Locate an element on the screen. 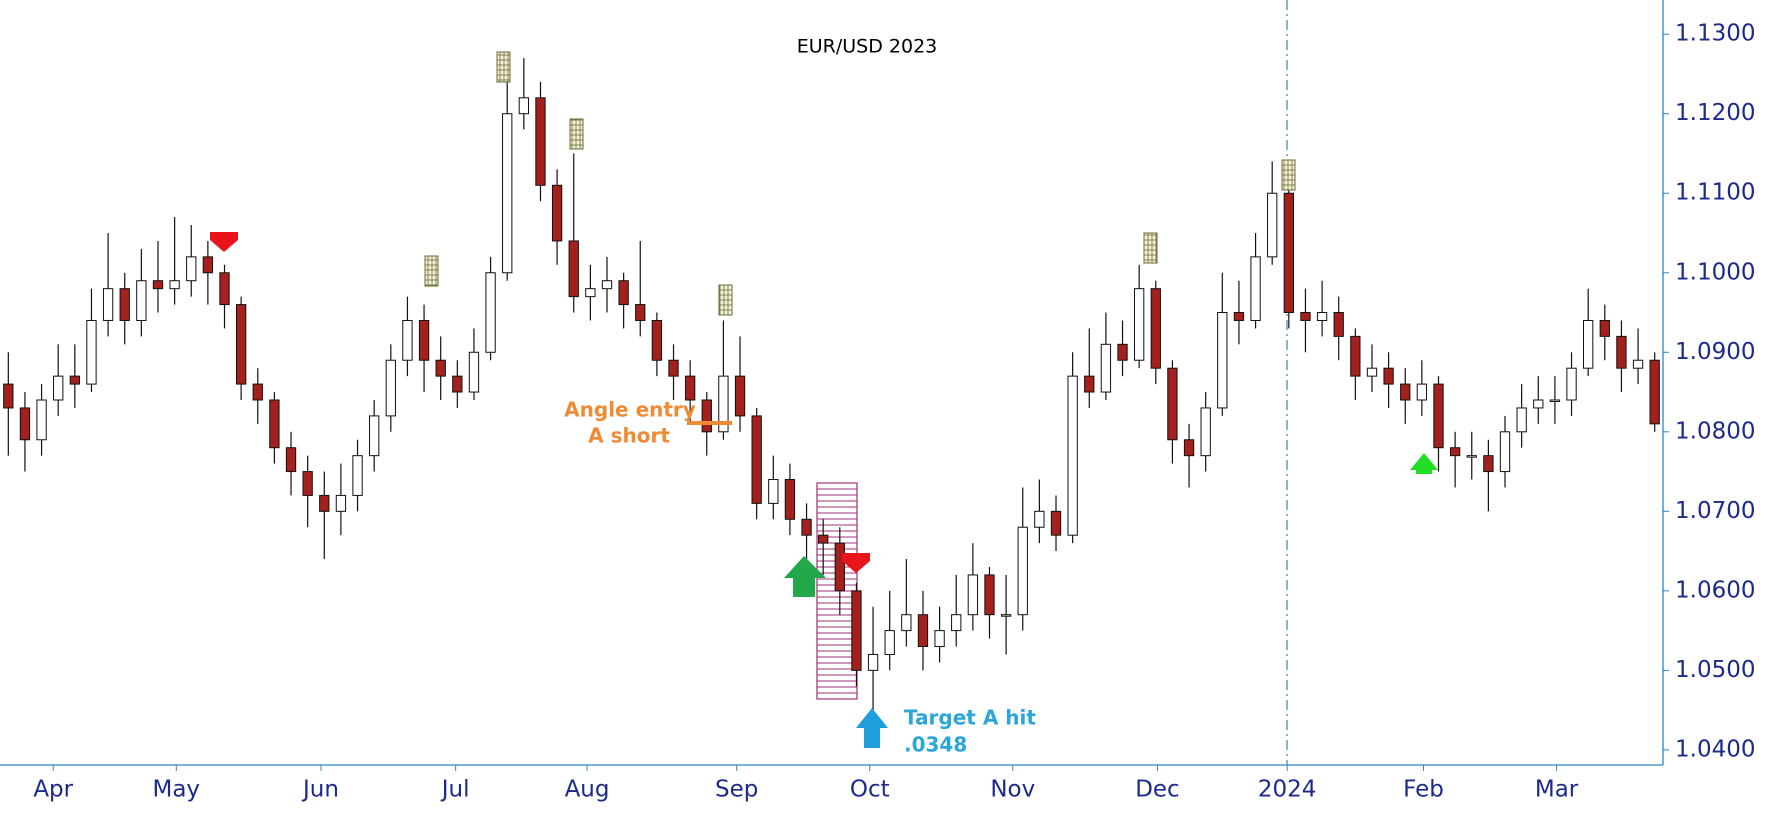 The width and height of the screenshot is (1765, 830). annotation: .0348 is located at coordinates (935, 745).